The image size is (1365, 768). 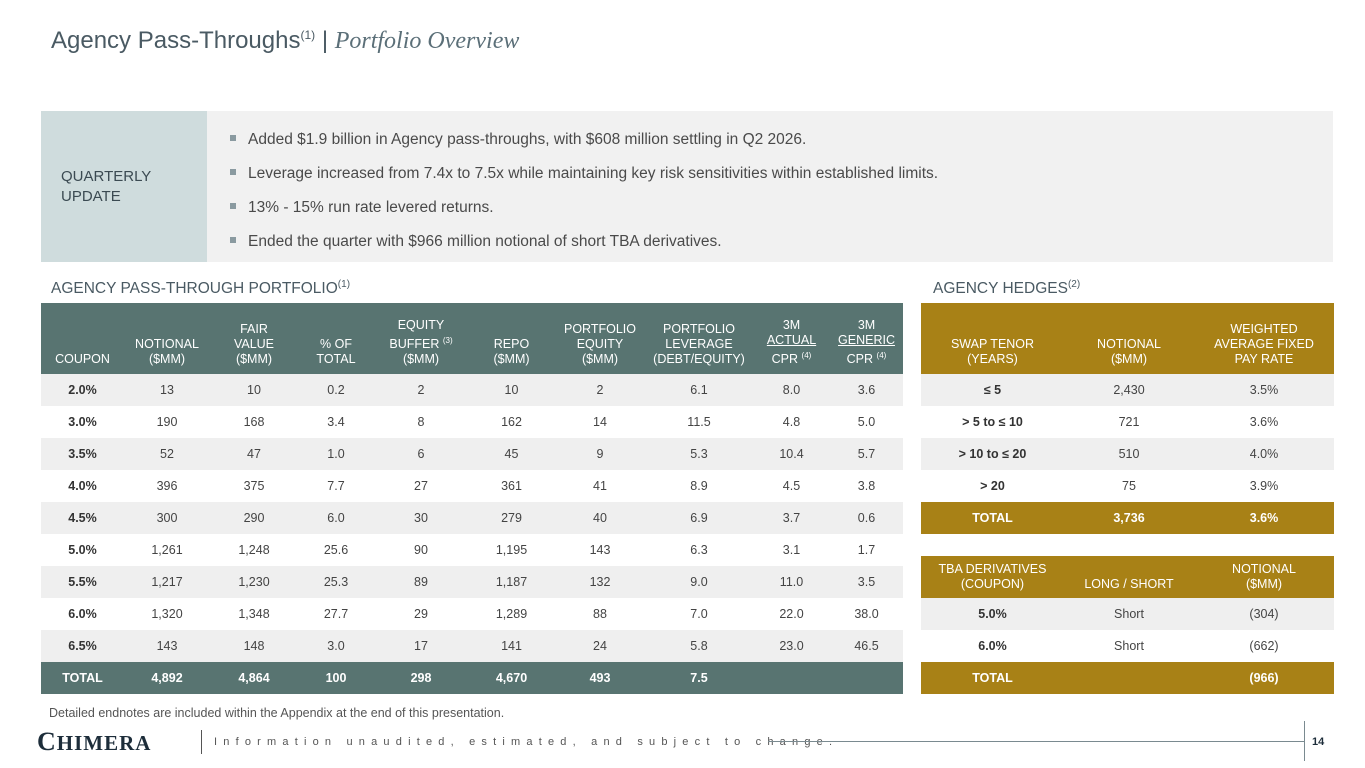 What do you see at coordinates (600, 614) in the screenshot?
I see `table-cell: 88` at bounding box center [600, 614].